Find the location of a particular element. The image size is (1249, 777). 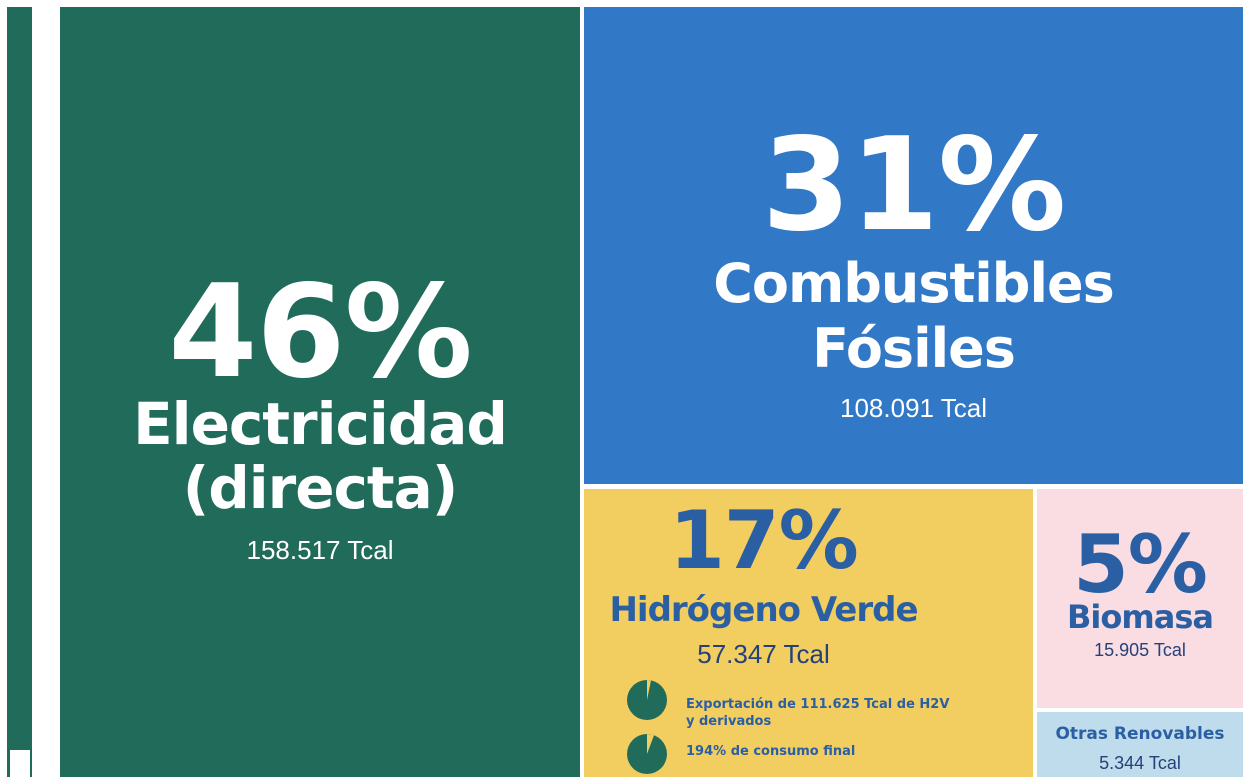

name: Combustibles is located at coordinates (914, 283).